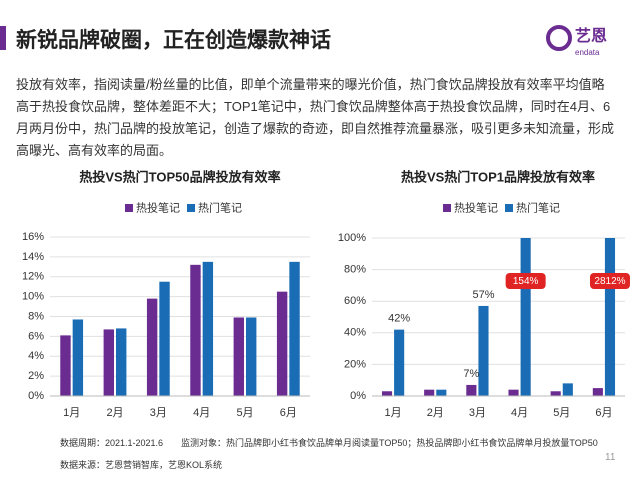 The width and height of the screenshot is (641, 481). I want to click on y-tick-label: 12%, so click(33, 277).